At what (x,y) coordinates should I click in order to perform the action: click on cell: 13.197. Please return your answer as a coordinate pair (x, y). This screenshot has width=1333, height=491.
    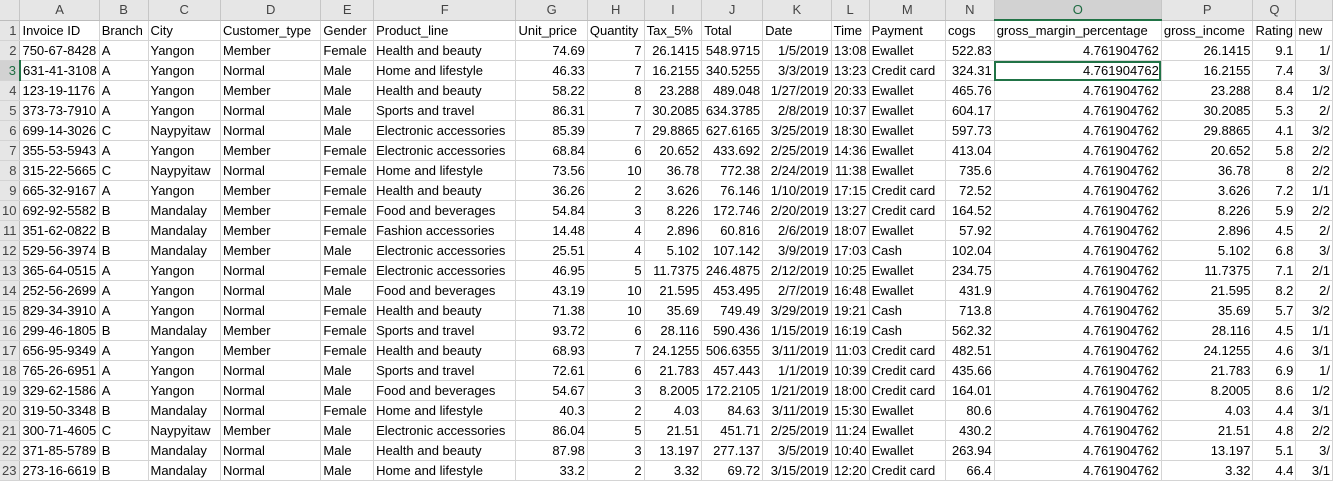
    Looking at the image, I should click on (673, 450).